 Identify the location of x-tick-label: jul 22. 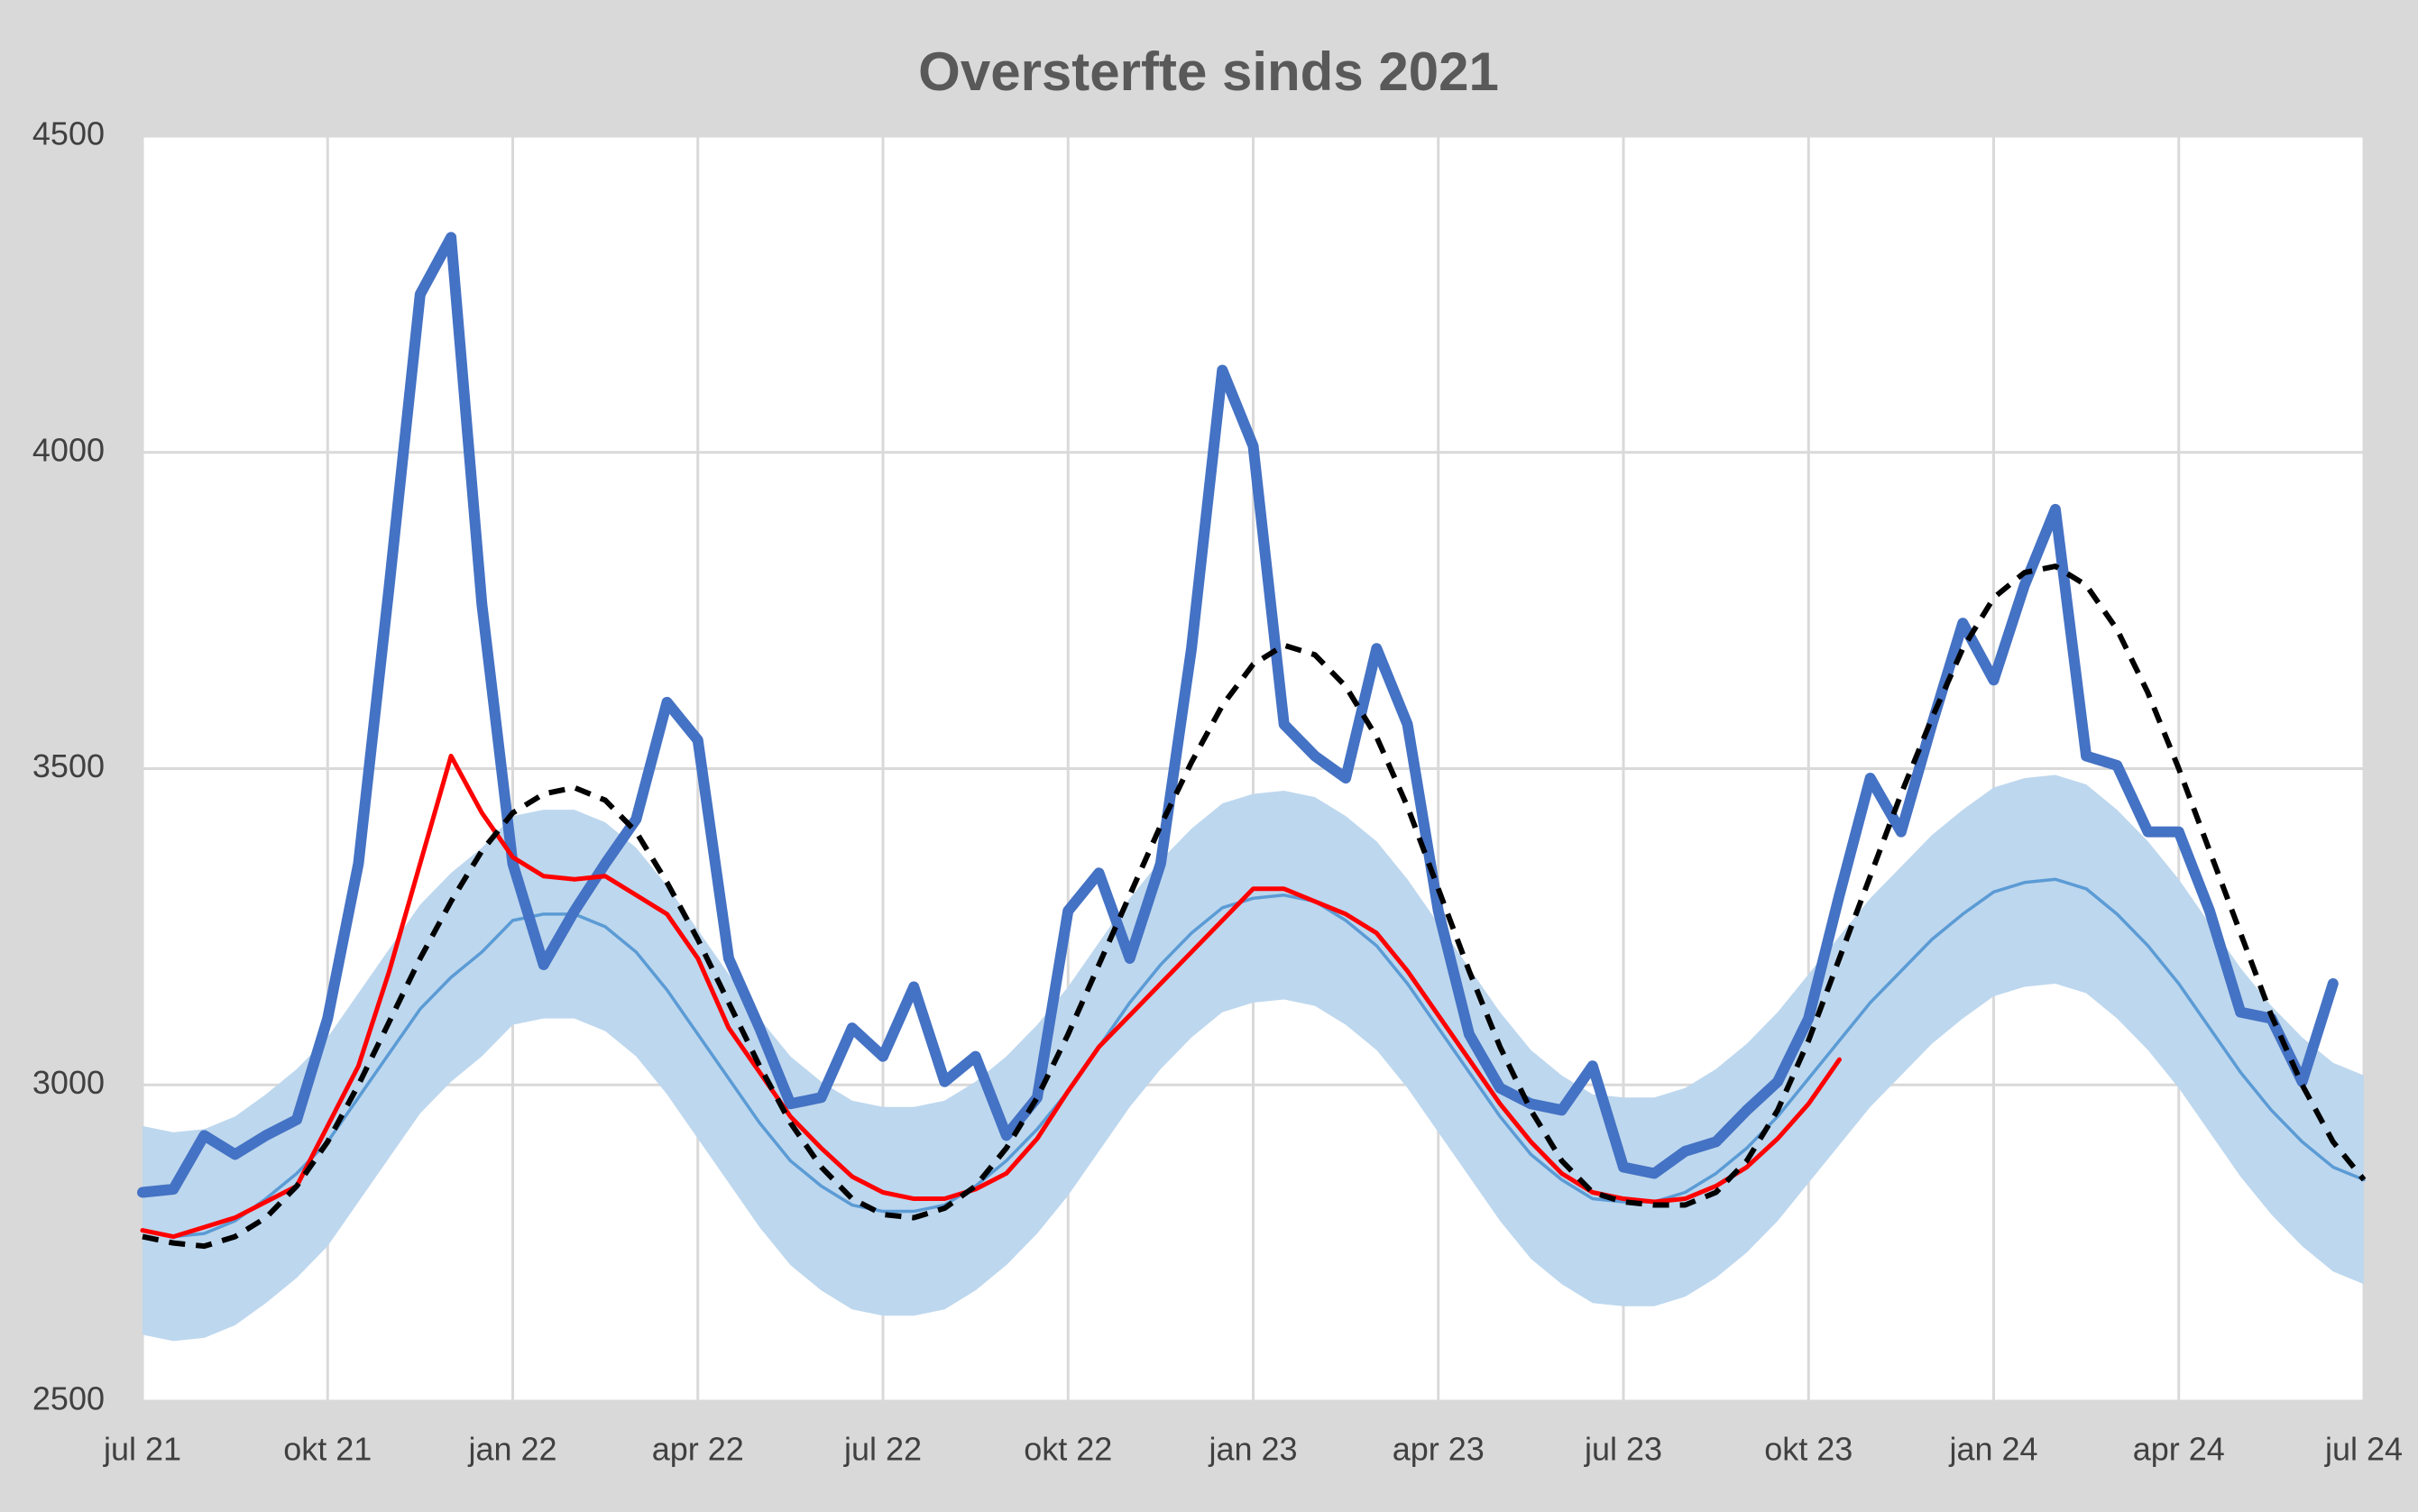
(882, 1450).